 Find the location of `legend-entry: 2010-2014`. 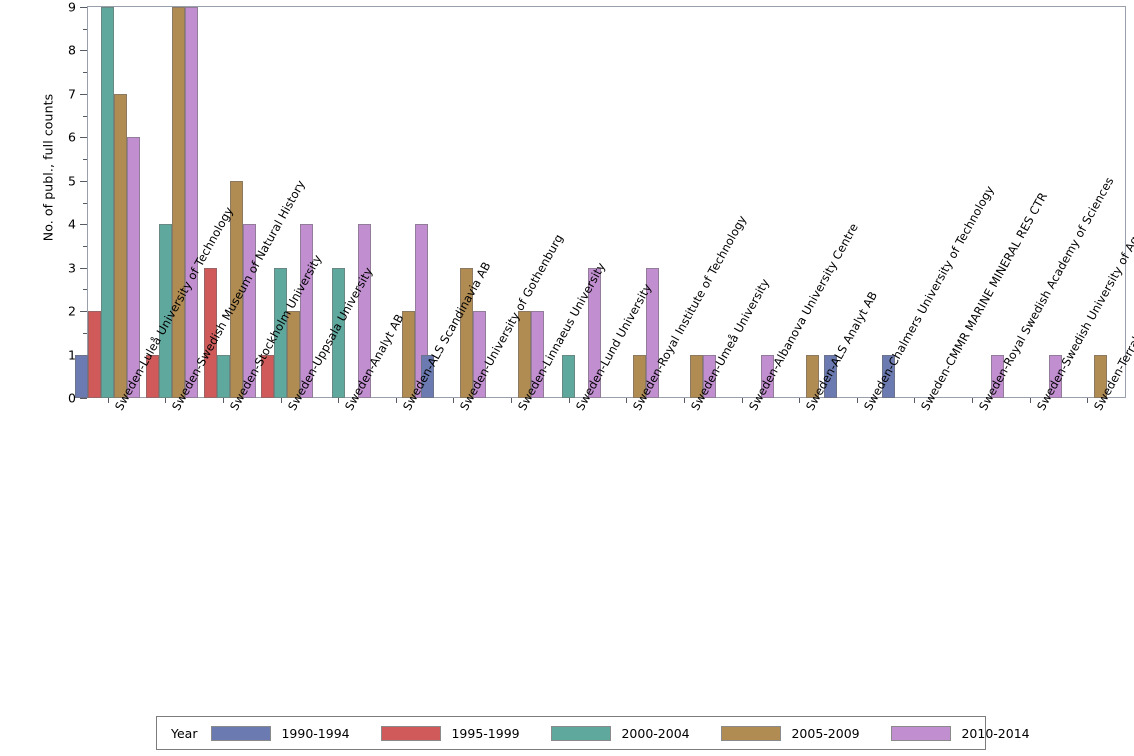

legend-entry: 2010-2014 is located at coordinates (973, 733).